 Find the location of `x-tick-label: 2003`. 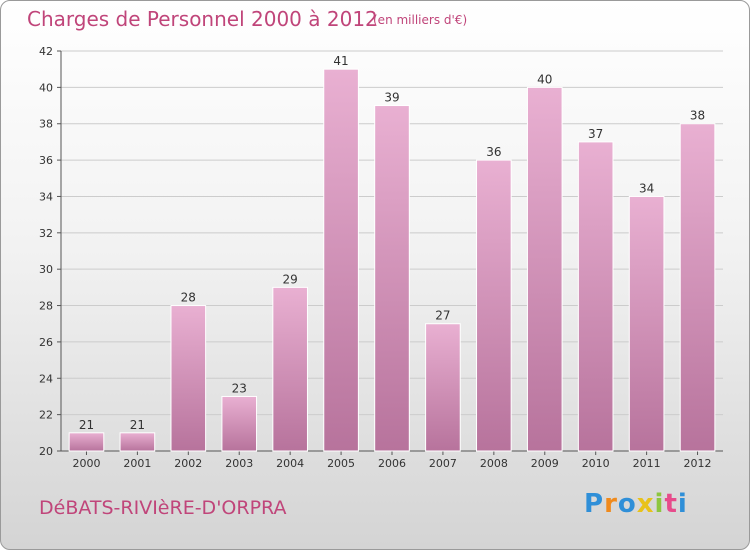

x-tick-label: 2003 is located at coordinates (239, 463).